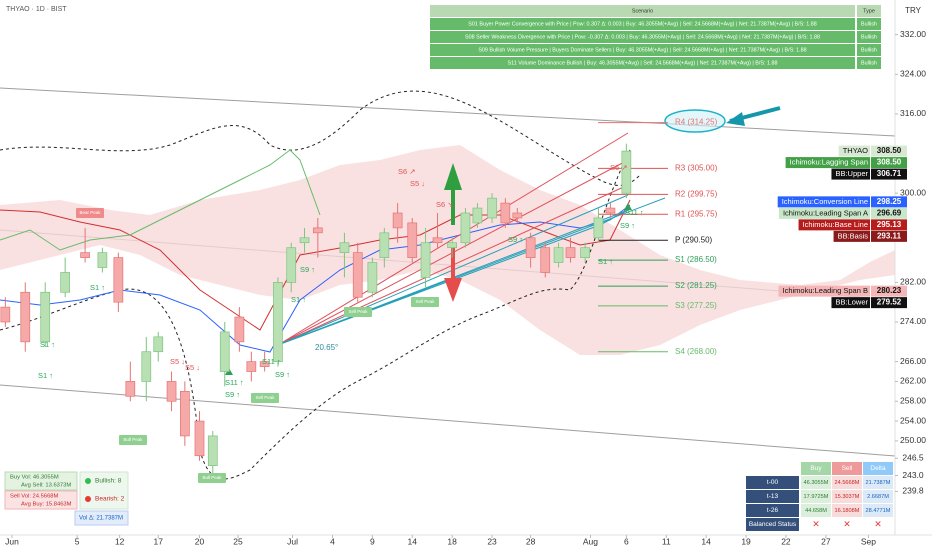  I want to click on summary-text: Buy Vol: 46.3055M, so click(34, 478).